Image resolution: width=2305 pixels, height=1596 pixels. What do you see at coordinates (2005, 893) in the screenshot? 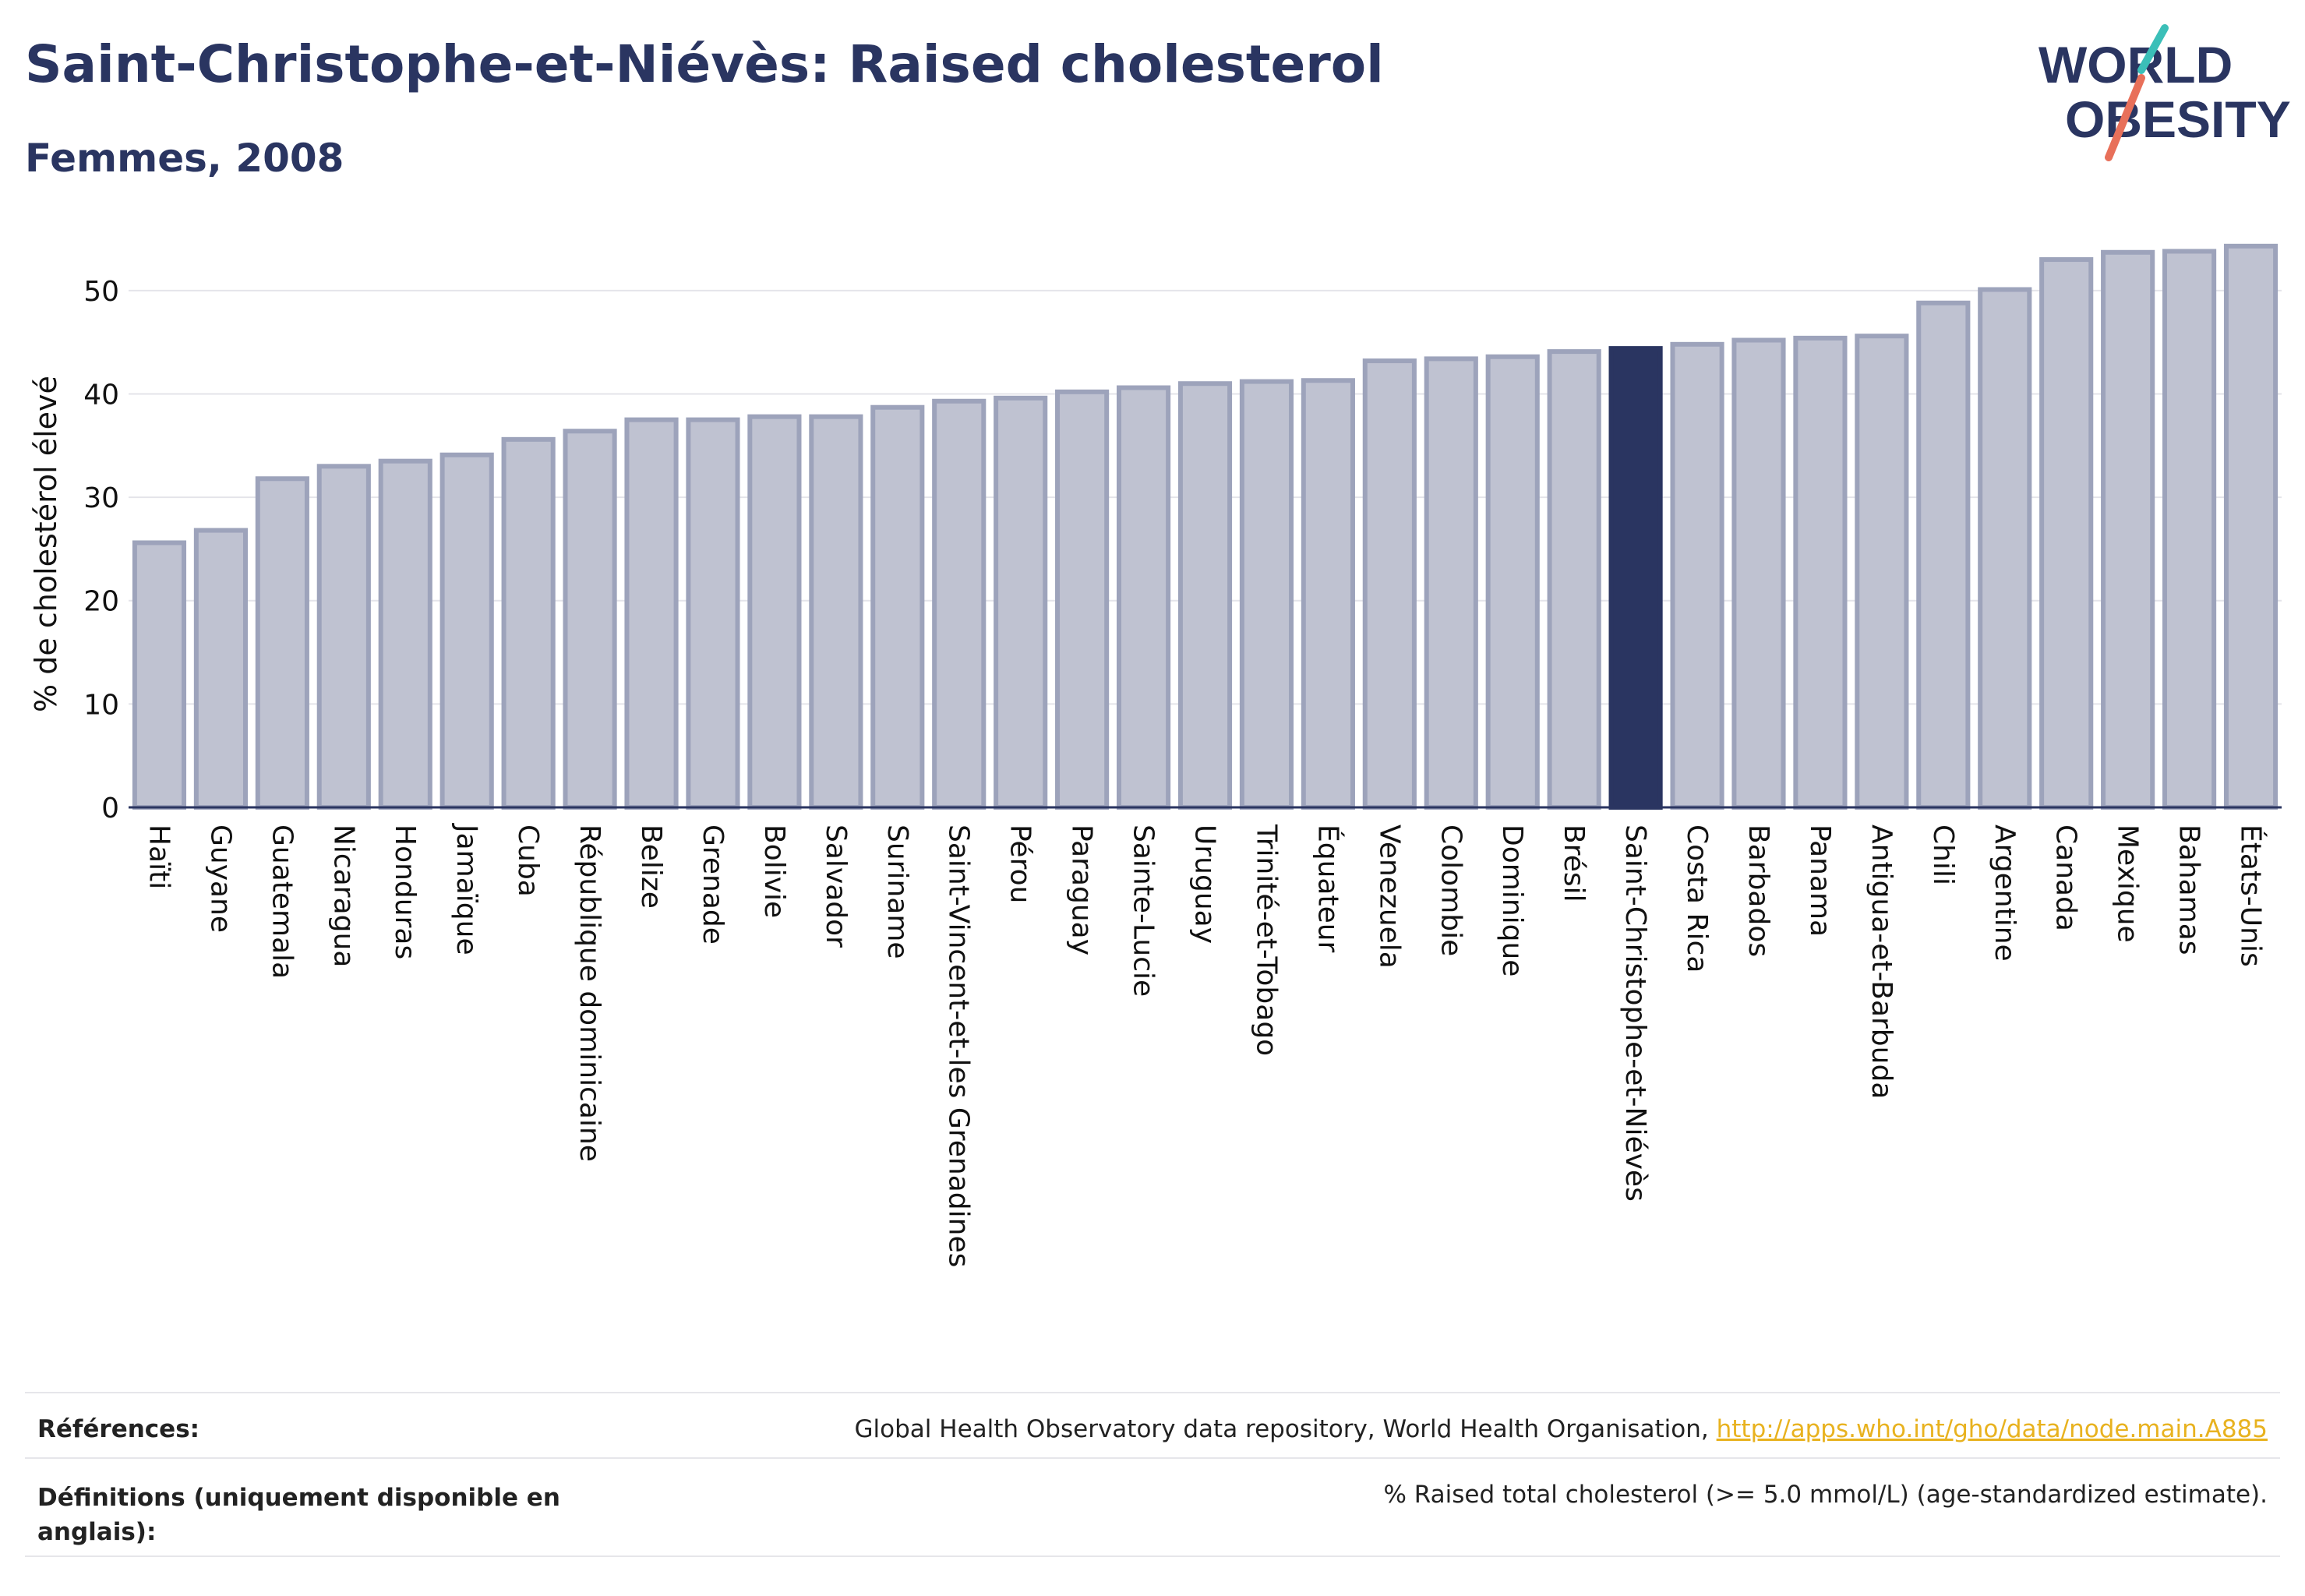
I see `x-tick-label: Argentine` at bounding box center [2005, 893].